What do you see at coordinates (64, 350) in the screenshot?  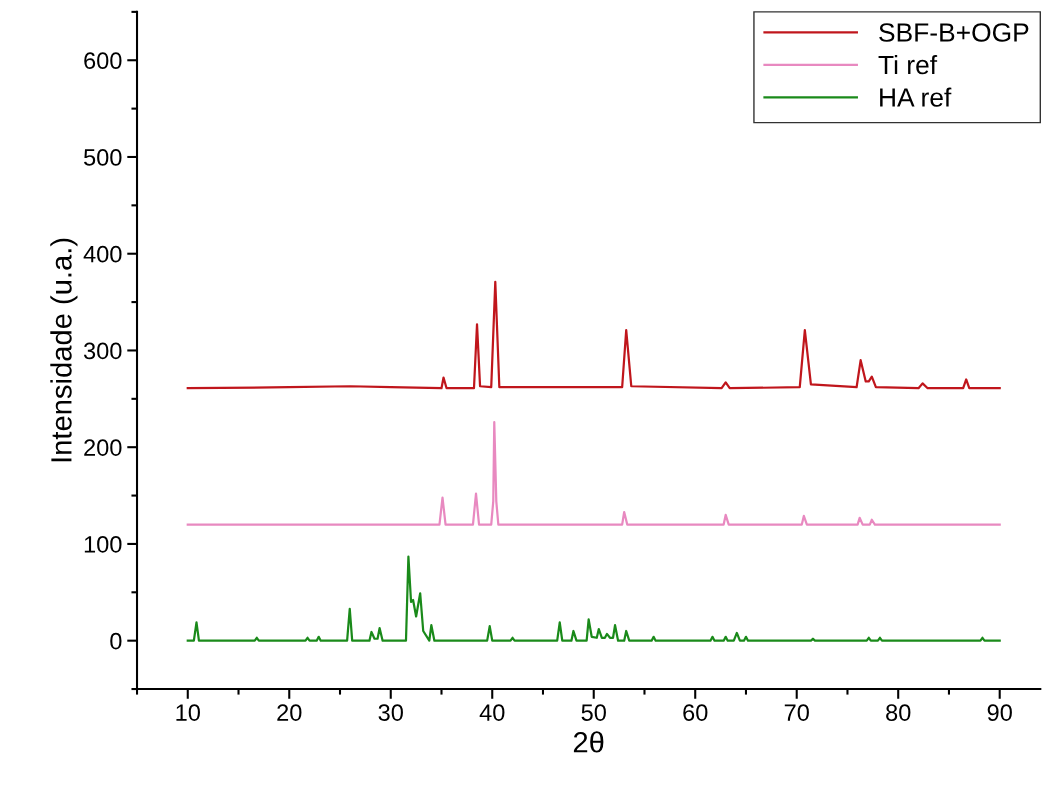 I see `y-axis-title: Intensidade (u.a.)` at bounding box center [64, 350].